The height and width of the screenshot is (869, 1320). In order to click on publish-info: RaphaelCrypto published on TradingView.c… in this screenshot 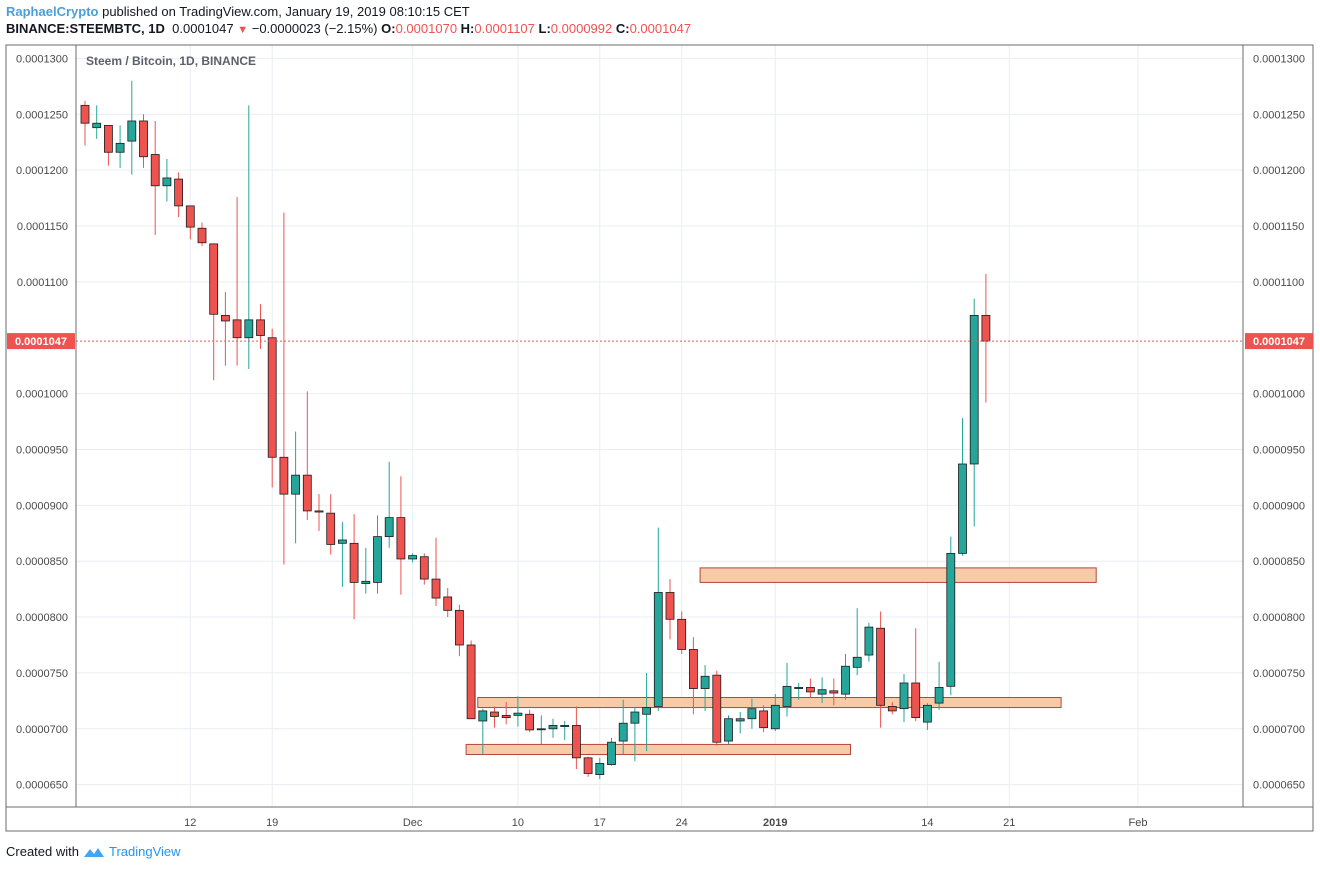, I will do `click(238, 11)`.